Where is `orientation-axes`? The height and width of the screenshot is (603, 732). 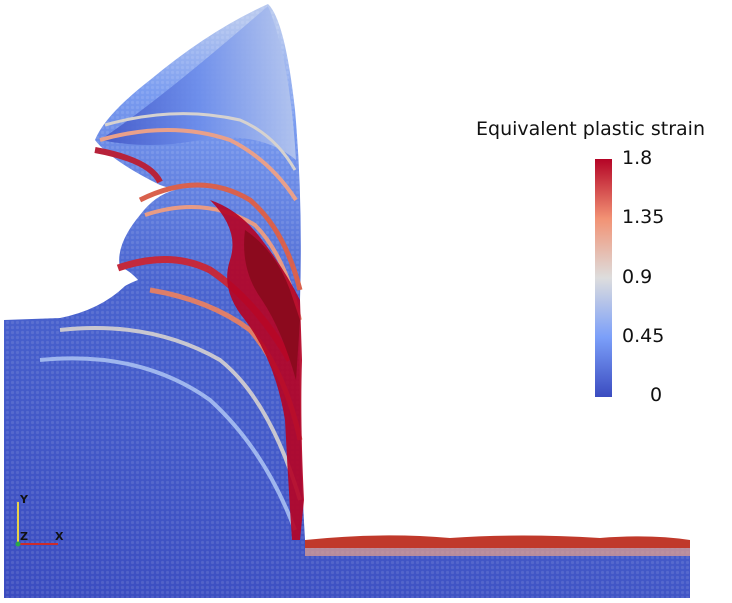 orientation-axes is located at coordinates (36, 524).